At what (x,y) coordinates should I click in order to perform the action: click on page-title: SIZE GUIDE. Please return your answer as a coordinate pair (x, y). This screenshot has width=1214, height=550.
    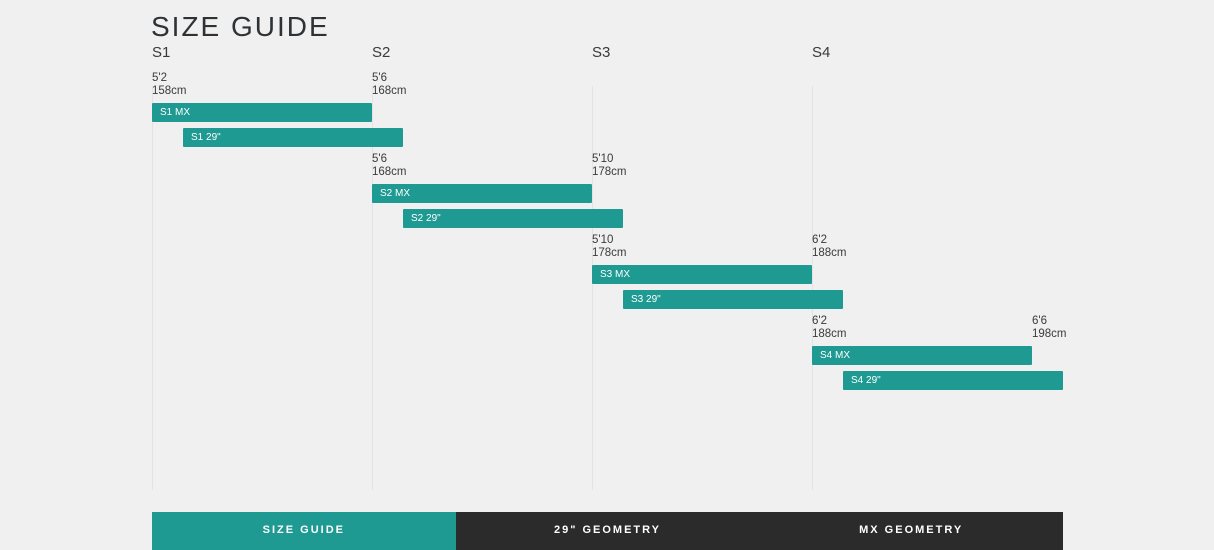
    Looking at the image, I should click on (240, 26).